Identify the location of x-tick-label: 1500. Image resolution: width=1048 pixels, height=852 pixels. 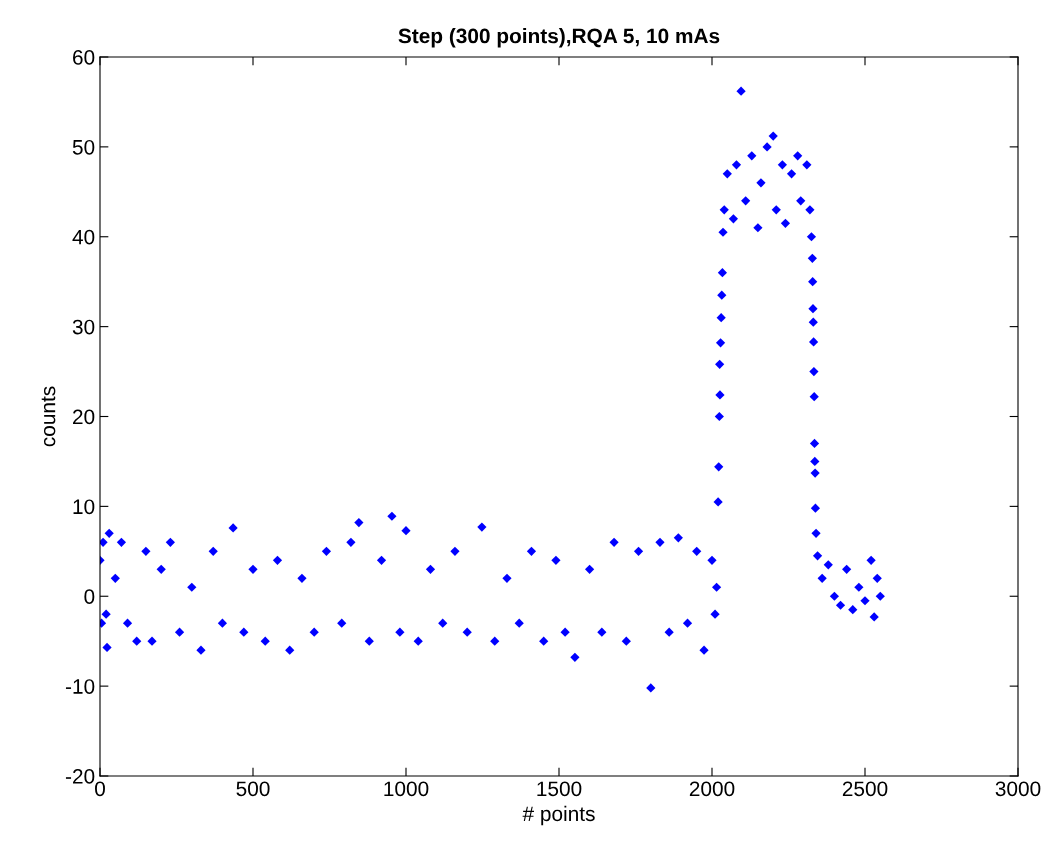
(559, 789).